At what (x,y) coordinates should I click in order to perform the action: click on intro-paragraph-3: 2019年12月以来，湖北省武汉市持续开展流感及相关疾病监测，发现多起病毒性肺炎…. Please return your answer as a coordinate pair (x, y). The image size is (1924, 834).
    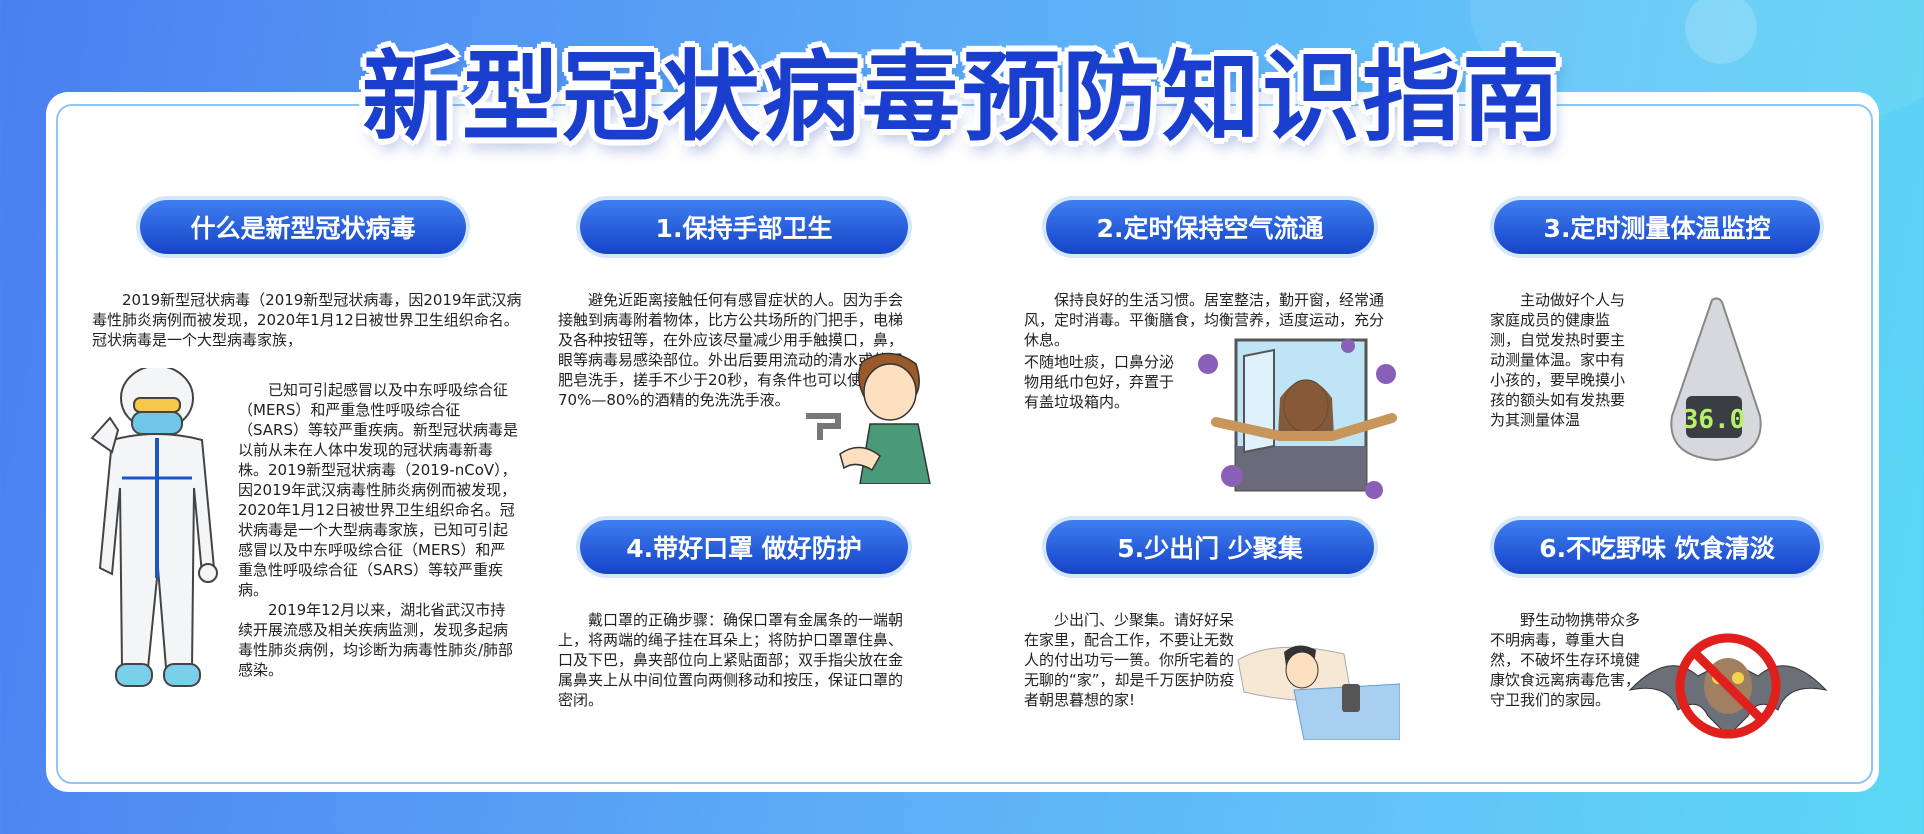
    Looking at the image, I should click on (376, 640).